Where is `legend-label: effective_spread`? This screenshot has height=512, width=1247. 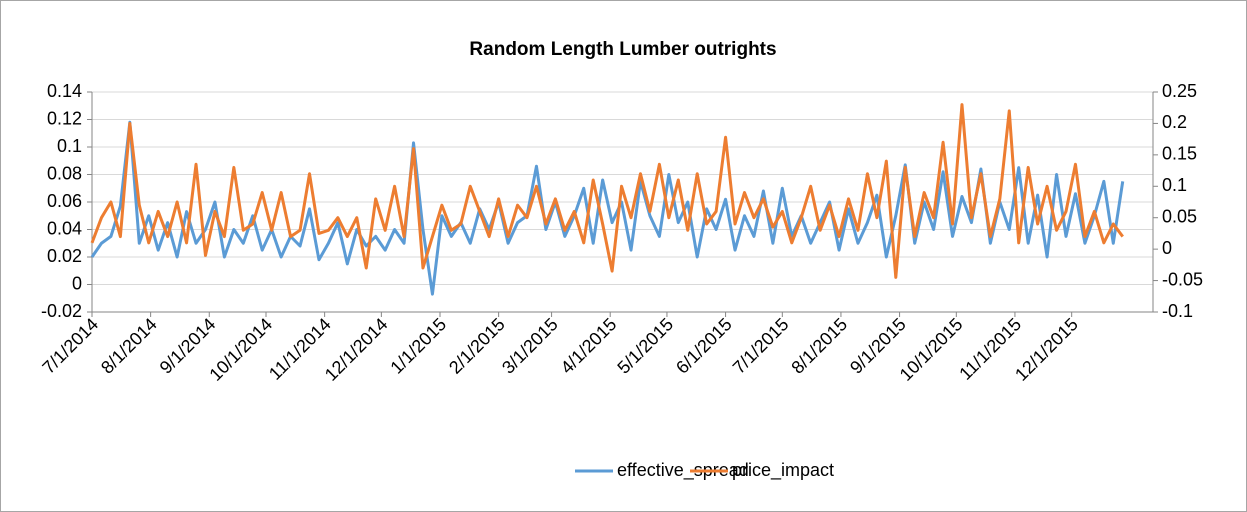
legend-label: effective_spread is located at coordinates (683, 470).